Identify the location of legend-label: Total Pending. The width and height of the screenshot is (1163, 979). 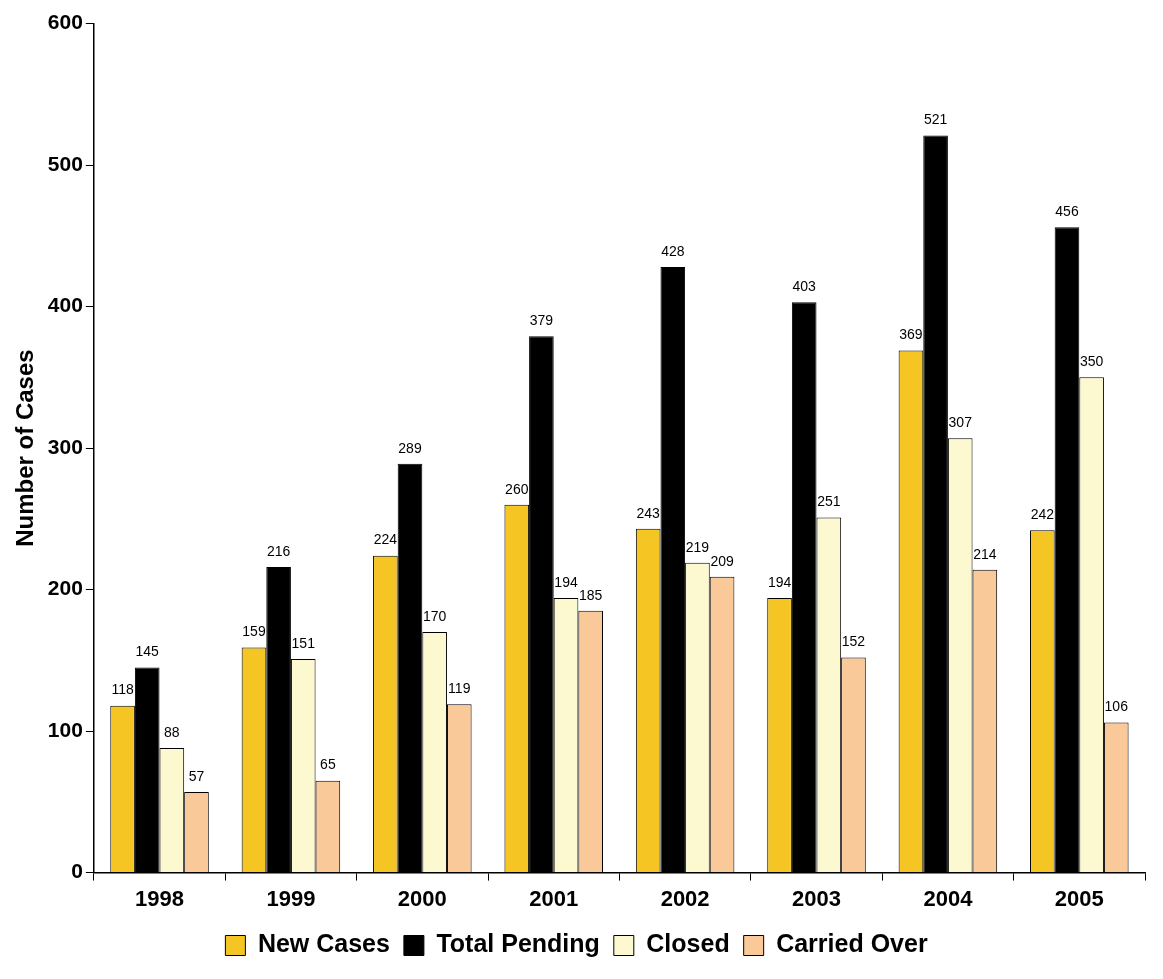
(518, 943).